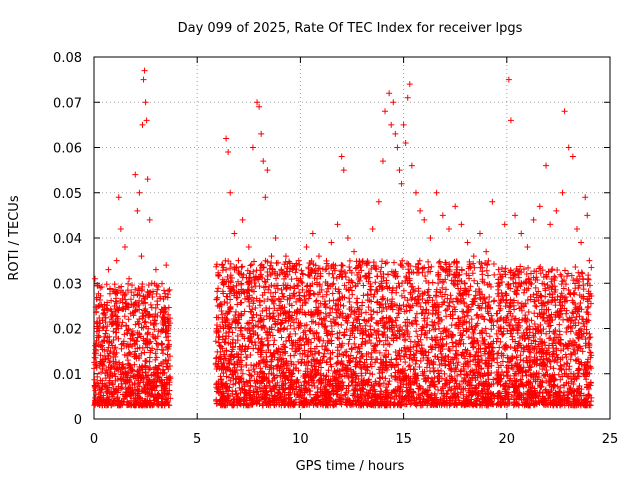 The image size is (640, 480). Describe the element at coordinates (403, 439) in the screenshot. I see `x-tick-label: 15` at that location.